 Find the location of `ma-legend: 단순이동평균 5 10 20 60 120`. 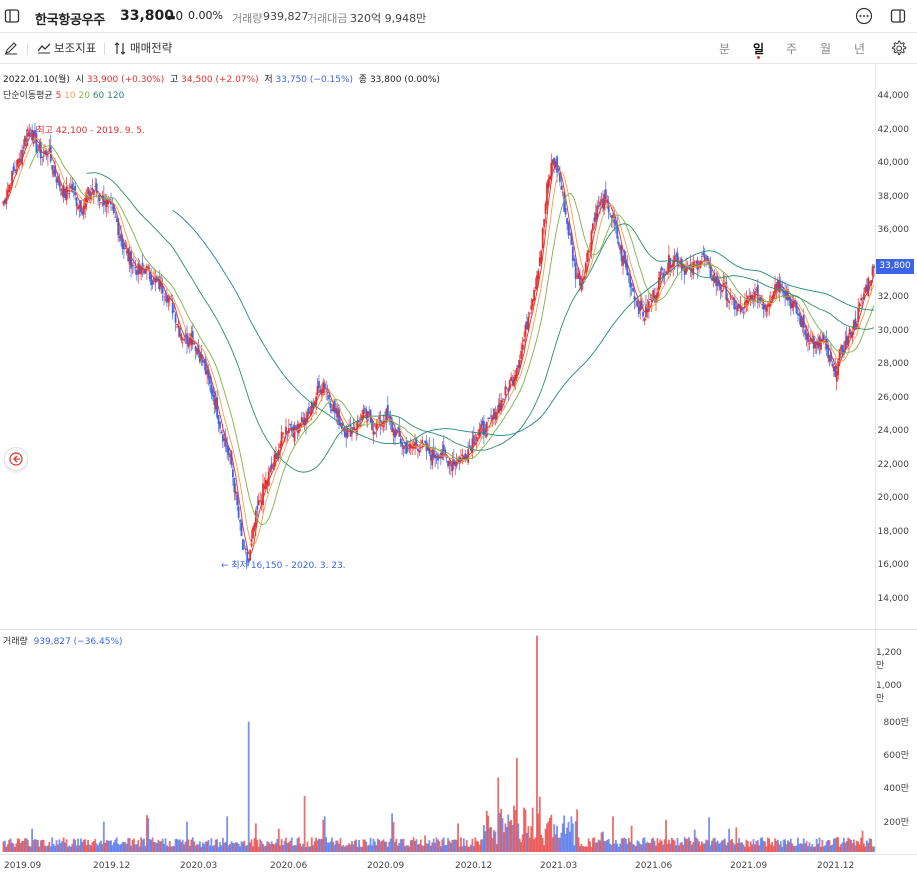

ma-legend: 단순이동평균 5 10 20 60 120 is located at coordinates (64, 96).